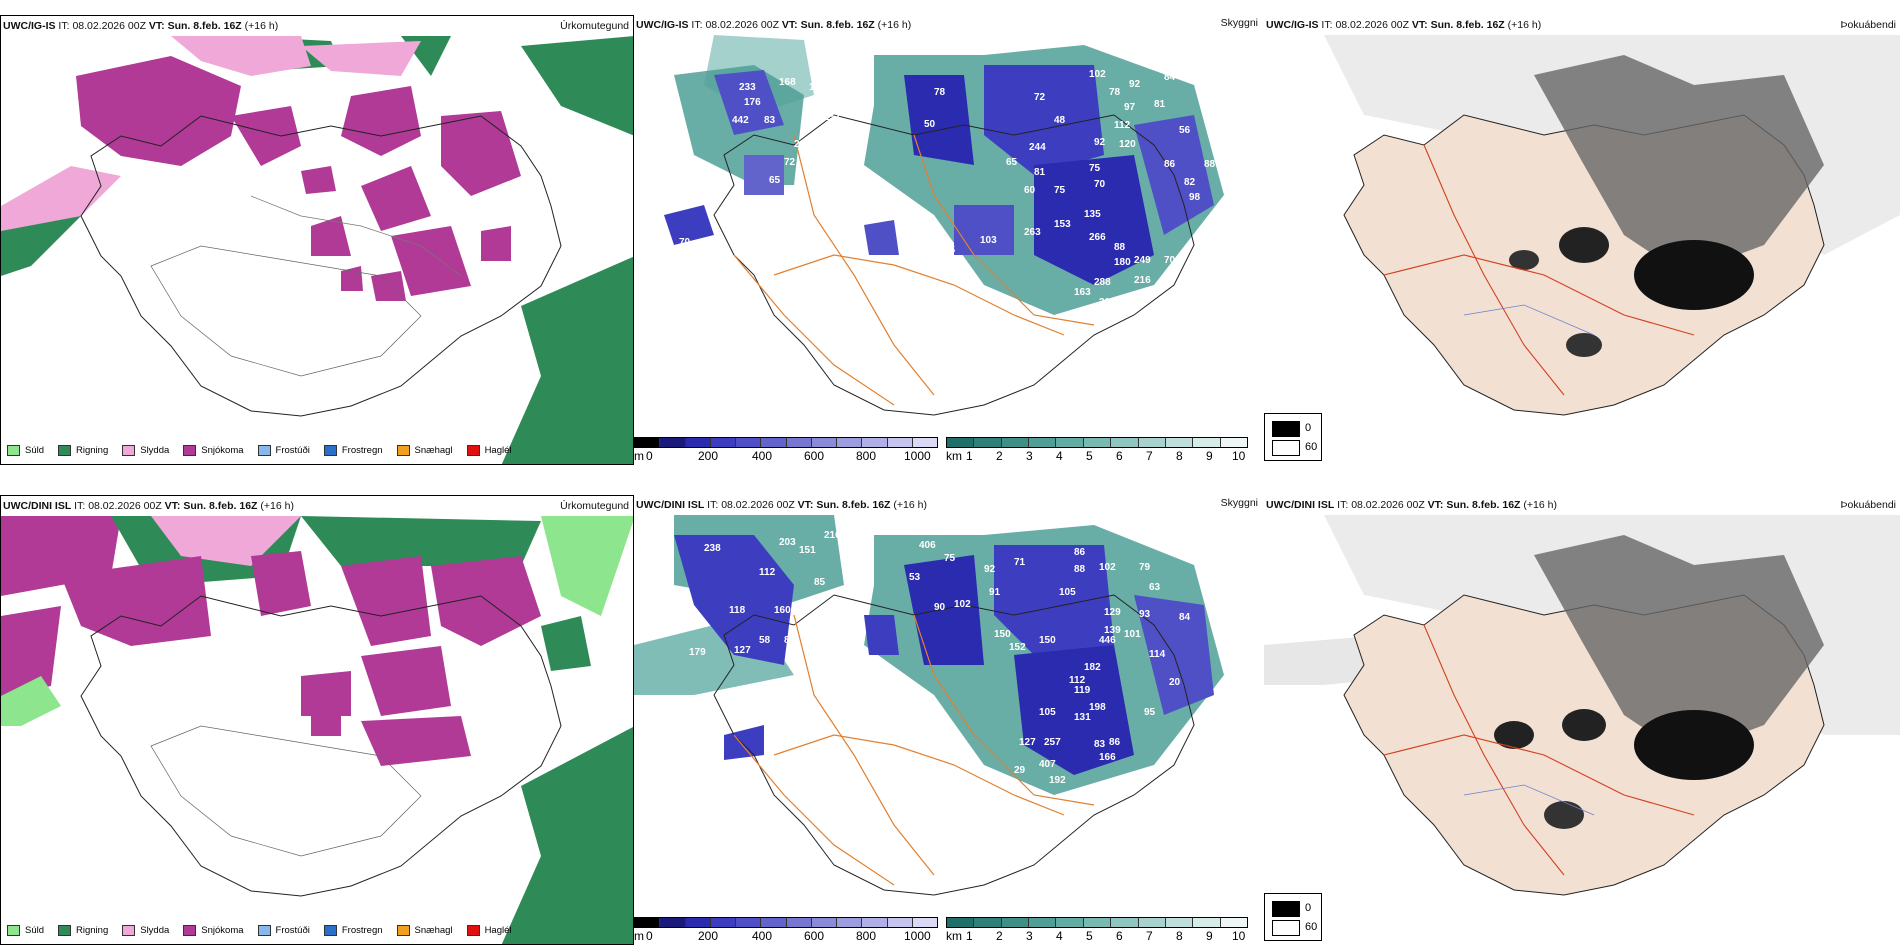  What do you see at coordinates (742, 650) in the screenshot?
I see `cloud-base-value: 127` at bounding box center [742, 650].